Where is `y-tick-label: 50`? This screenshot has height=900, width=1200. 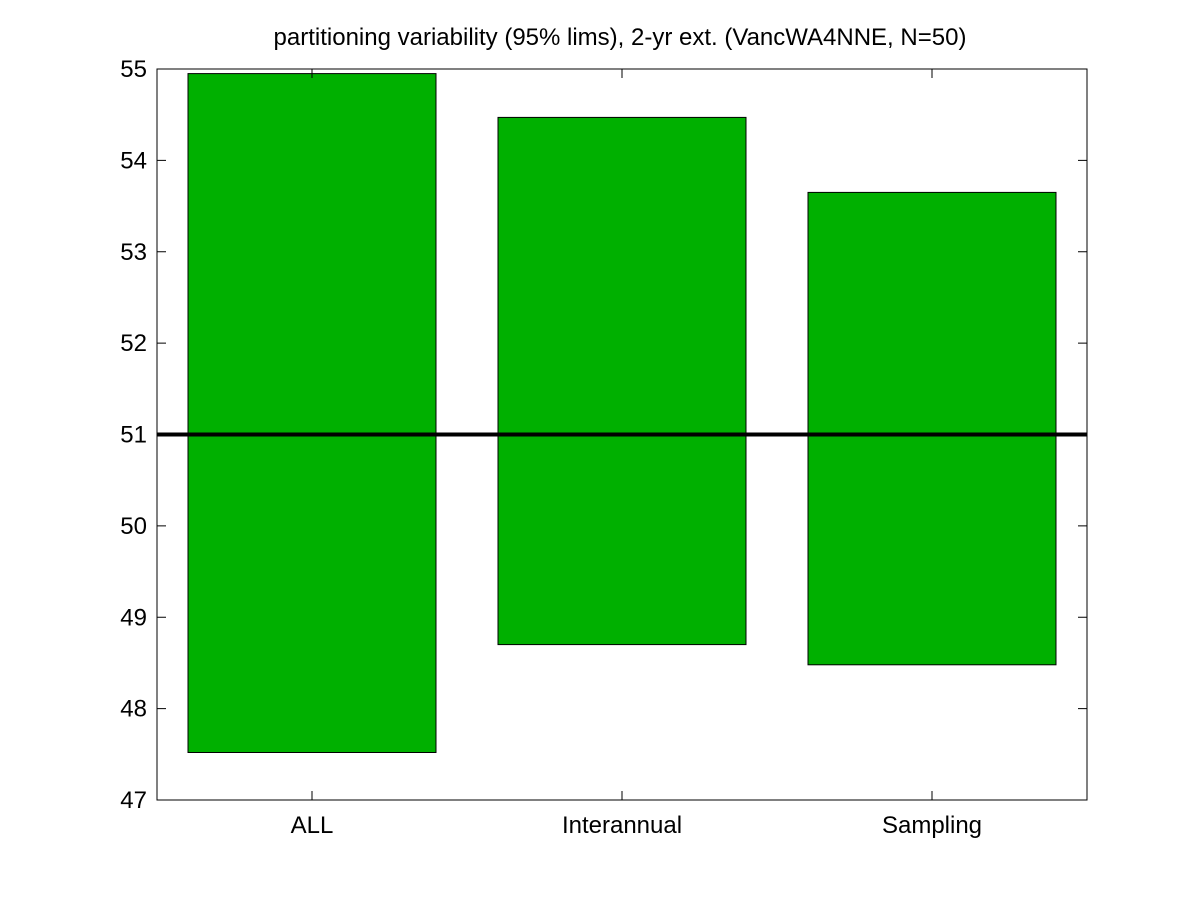
y-tick-label: 50 is located at coordinates (133, 526).